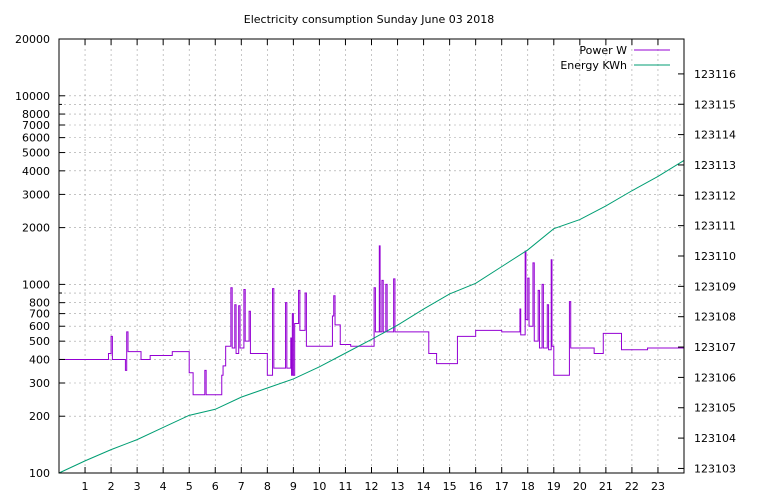  Describe the element at coordinates (39, 473) in the screenshot. I see `y-tick-label: 100` at that location.